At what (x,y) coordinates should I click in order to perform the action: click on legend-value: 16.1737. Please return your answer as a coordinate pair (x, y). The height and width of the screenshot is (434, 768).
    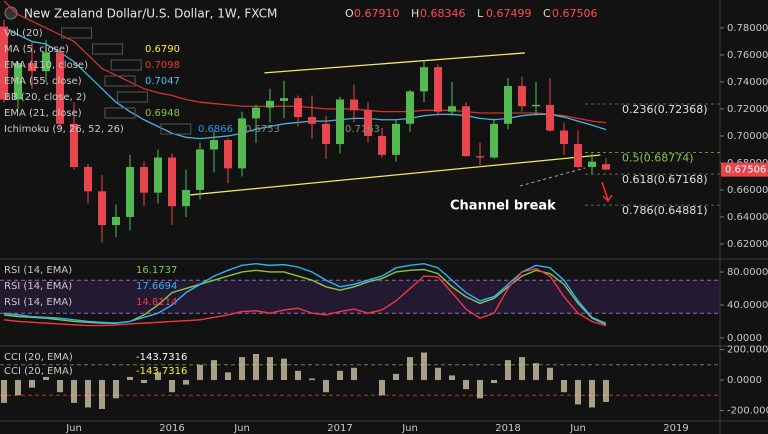
    Looking at the image, I should click on (156, 270).